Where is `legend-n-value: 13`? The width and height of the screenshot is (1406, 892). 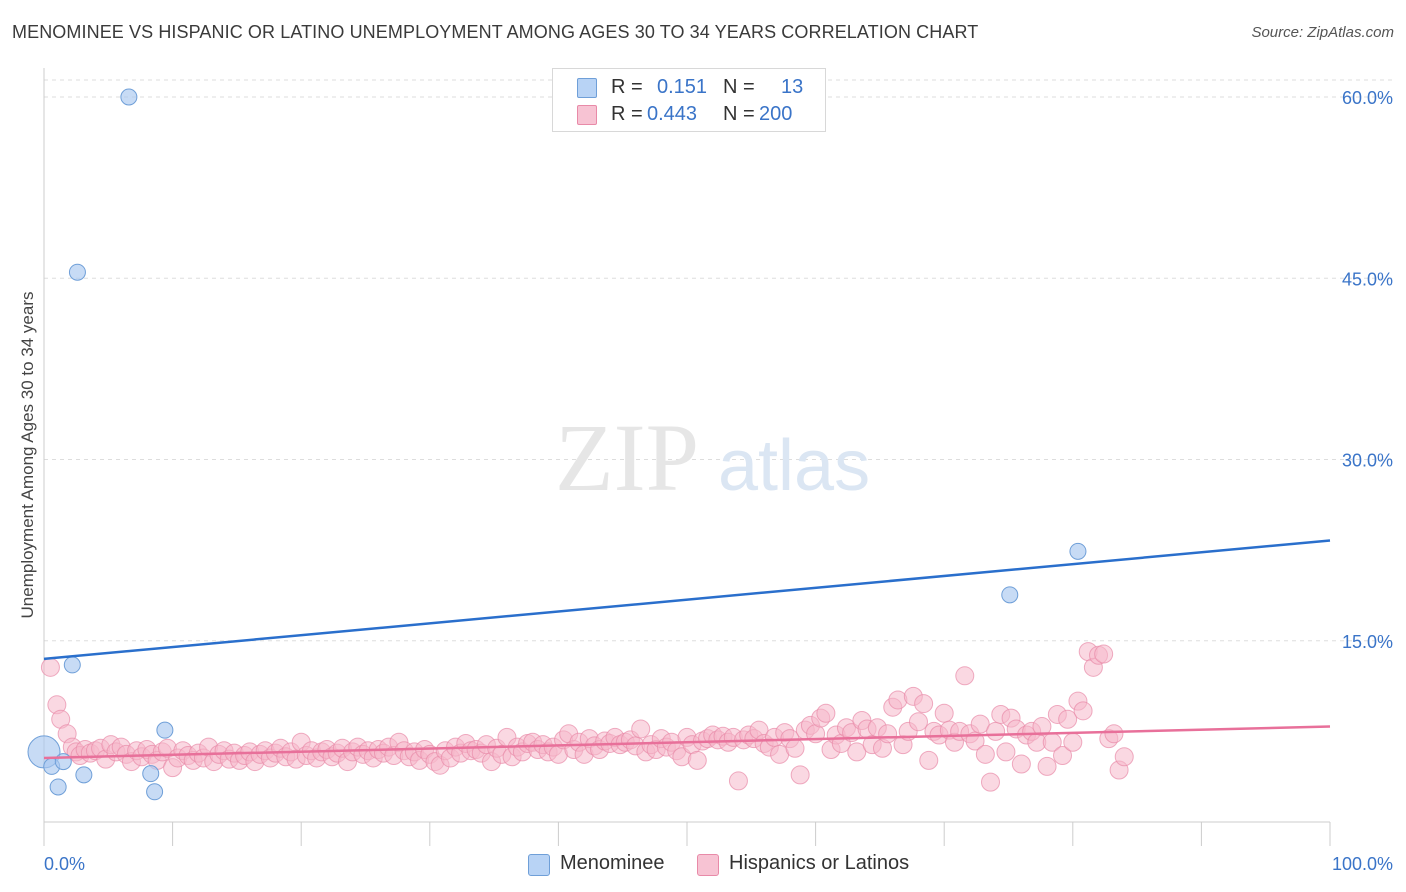
legend-n-value: 13 is located at coordinates (792, 87).